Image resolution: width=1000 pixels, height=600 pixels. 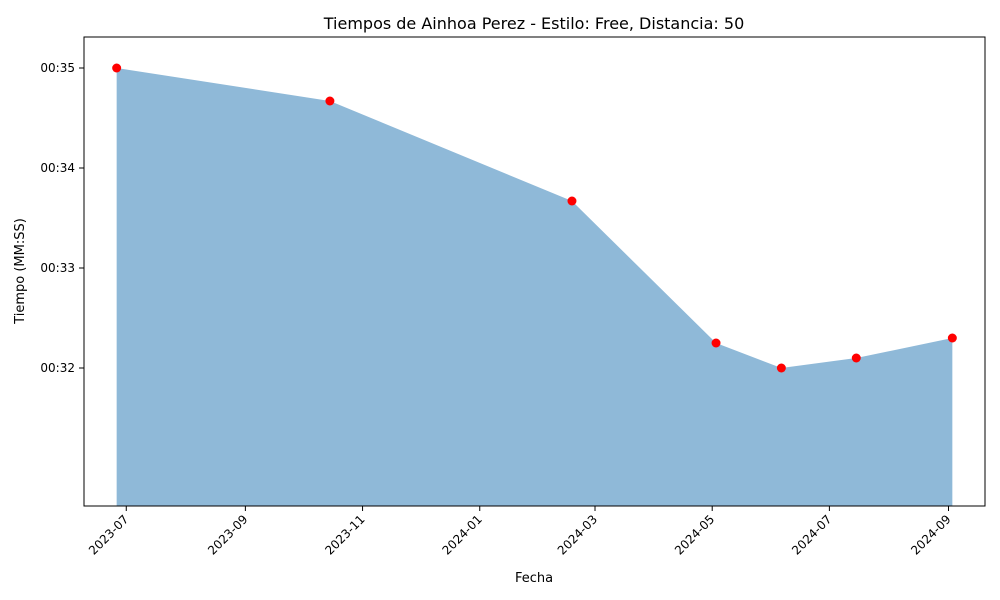 I want to click on x-tick-label: 2024-05, so click(x=694, y=534).